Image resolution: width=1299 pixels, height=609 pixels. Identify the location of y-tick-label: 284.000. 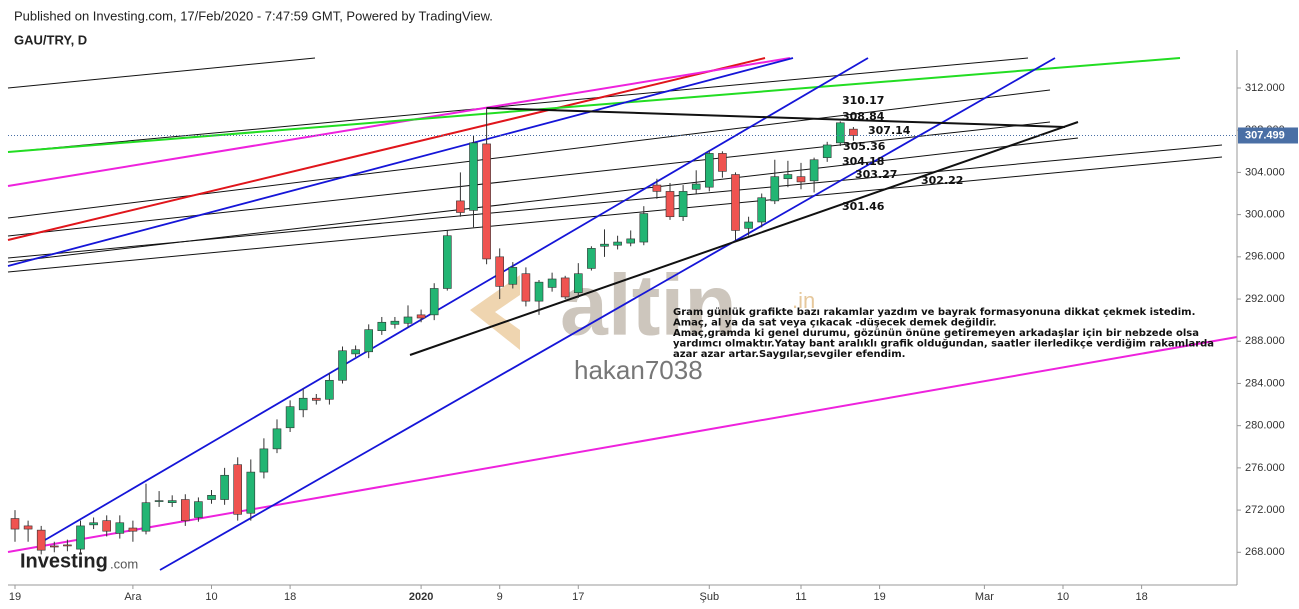
(1265, 383).